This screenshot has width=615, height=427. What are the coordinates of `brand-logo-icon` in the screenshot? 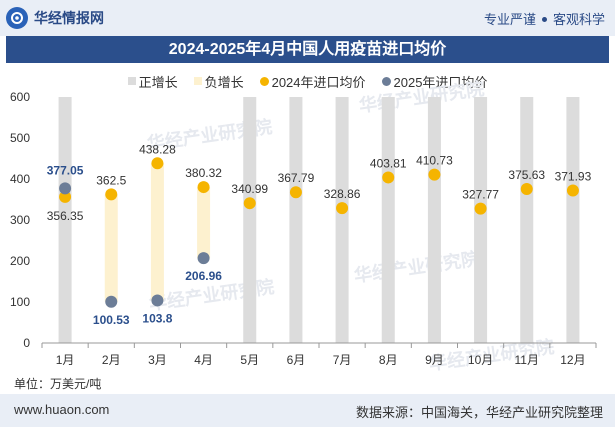 It's located at (17, 18).